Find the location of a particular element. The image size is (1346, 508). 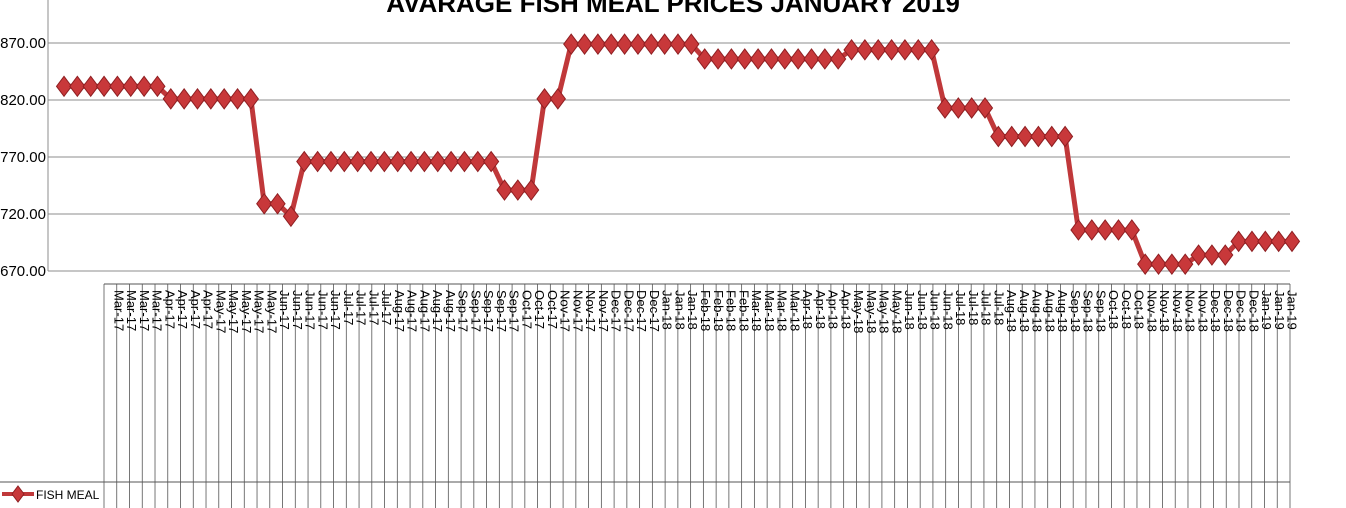

x-category-label: Mar-18 is located at coordinates (756, 310).